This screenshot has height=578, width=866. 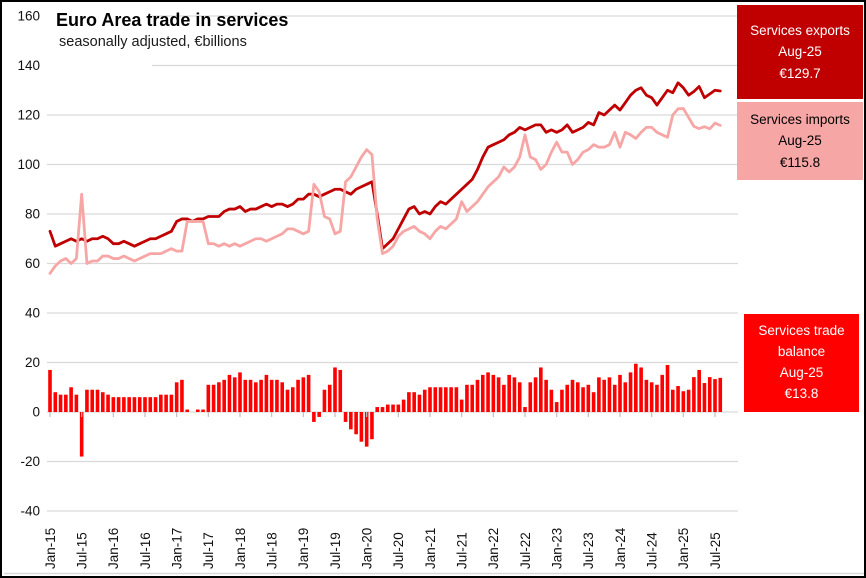 I want to click on callout-balance-period: Aug-25, so click(x=801, y=372).